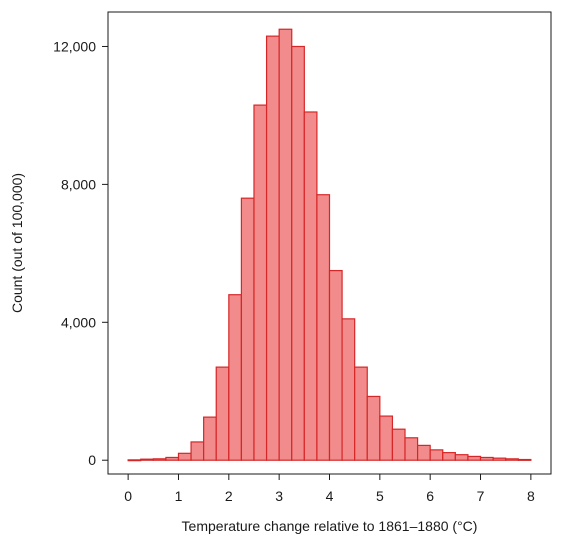 The width and height of the screenshot is (565, 547). I want to click on x-axis-ticks: 0 1 2 3 4 5 6 7 8, so click(329, 489).